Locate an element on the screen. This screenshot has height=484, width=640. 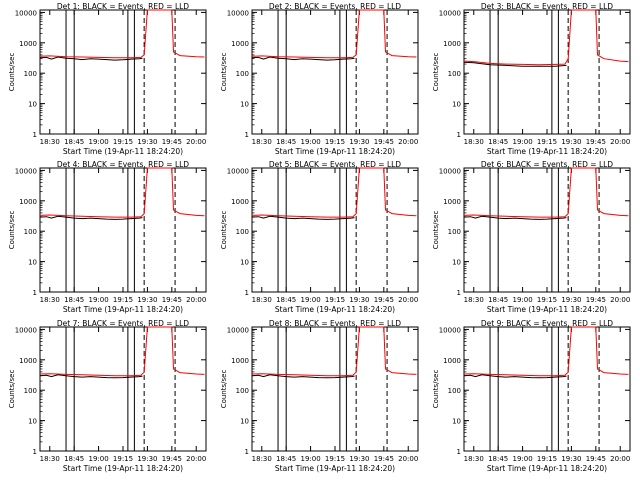
panel-title: Det 2: BLACK = Events, RED = LLD is located at coordinates (335, 6).